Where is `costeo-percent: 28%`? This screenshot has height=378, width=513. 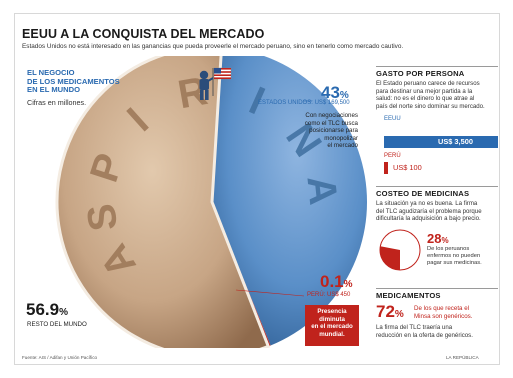 costeo-percent: 28% is located at coordinates (438, 238).